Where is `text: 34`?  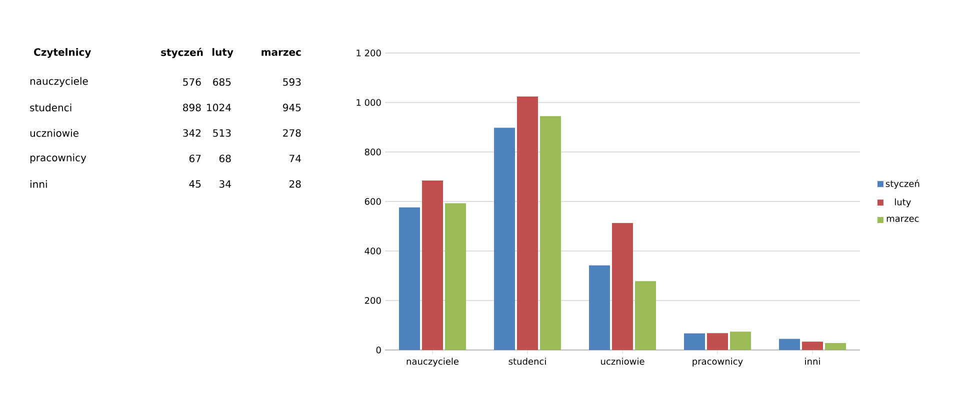
text: 34 is located at coordinates (225, 184).